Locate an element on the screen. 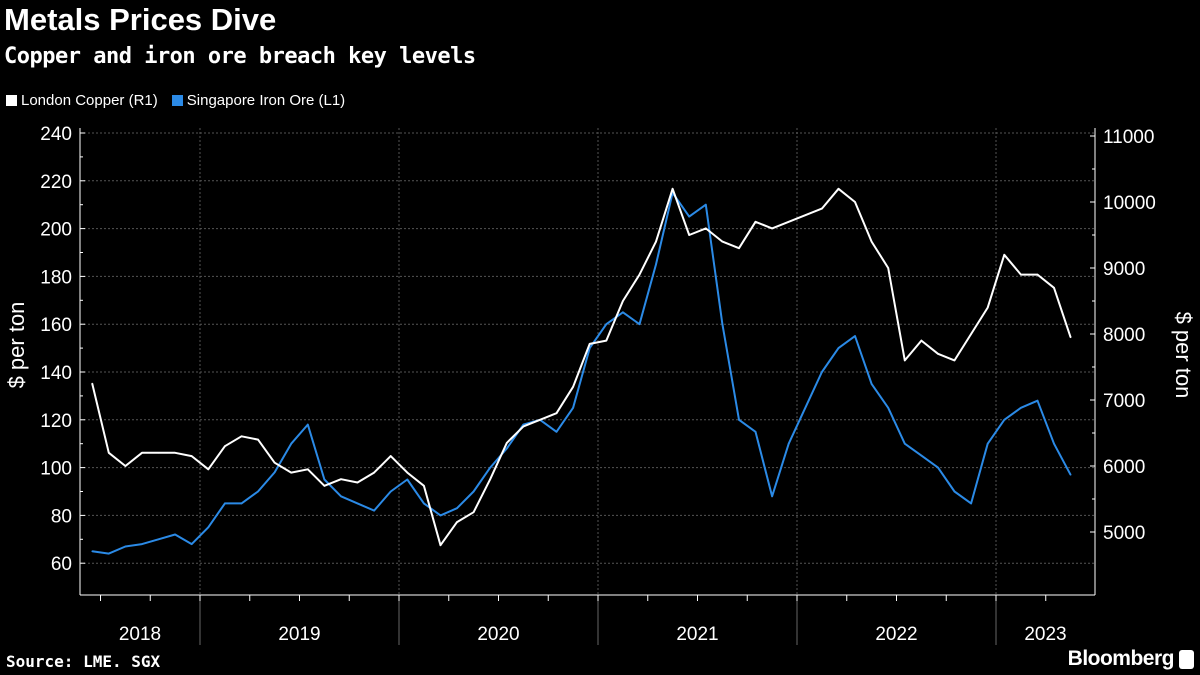  source-note: Source: LME. SGX is located at coordinates (83, 661).